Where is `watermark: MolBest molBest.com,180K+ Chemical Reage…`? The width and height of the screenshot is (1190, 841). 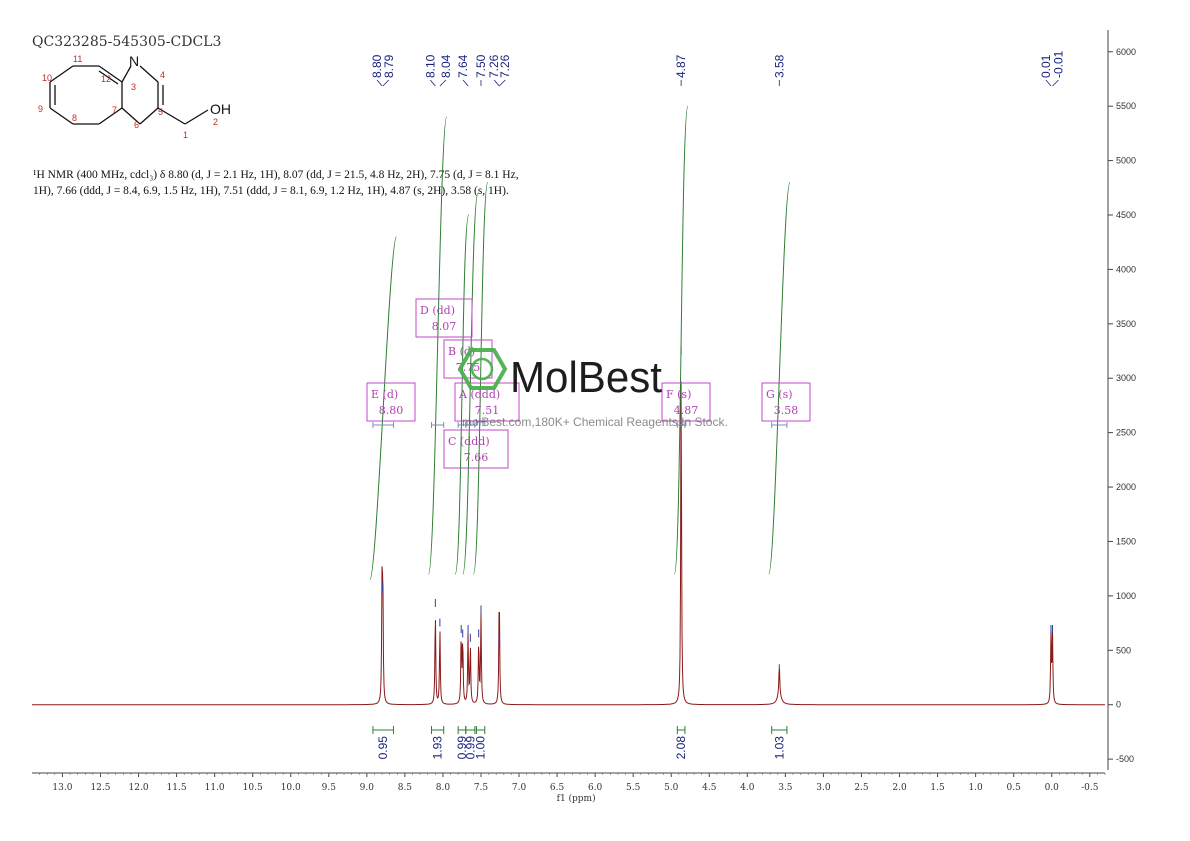 watermark: MolBest molBest.com,180K+ Chemical Reage… is located at coordinates (592, 388).